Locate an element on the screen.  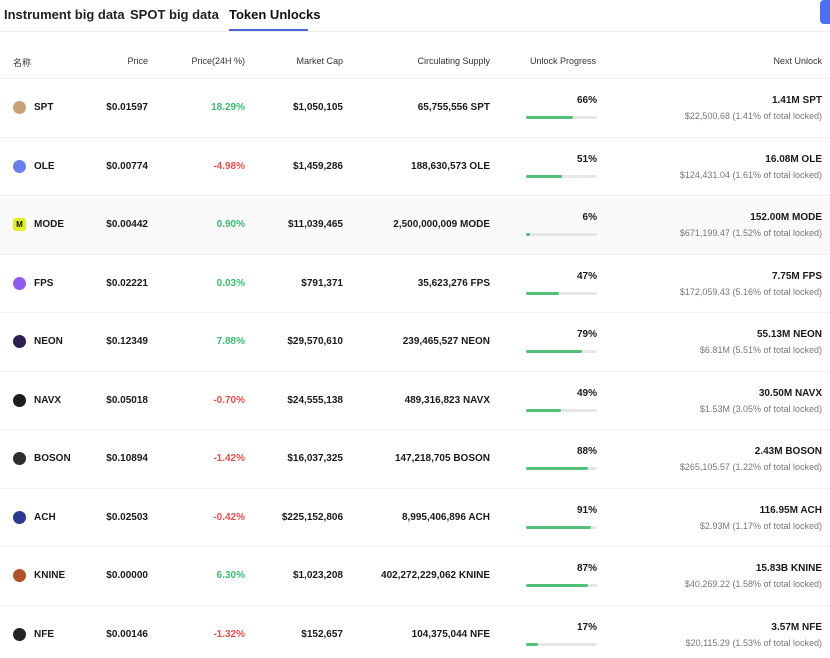
ole-coin-icon is located at coordinates (19, 166).